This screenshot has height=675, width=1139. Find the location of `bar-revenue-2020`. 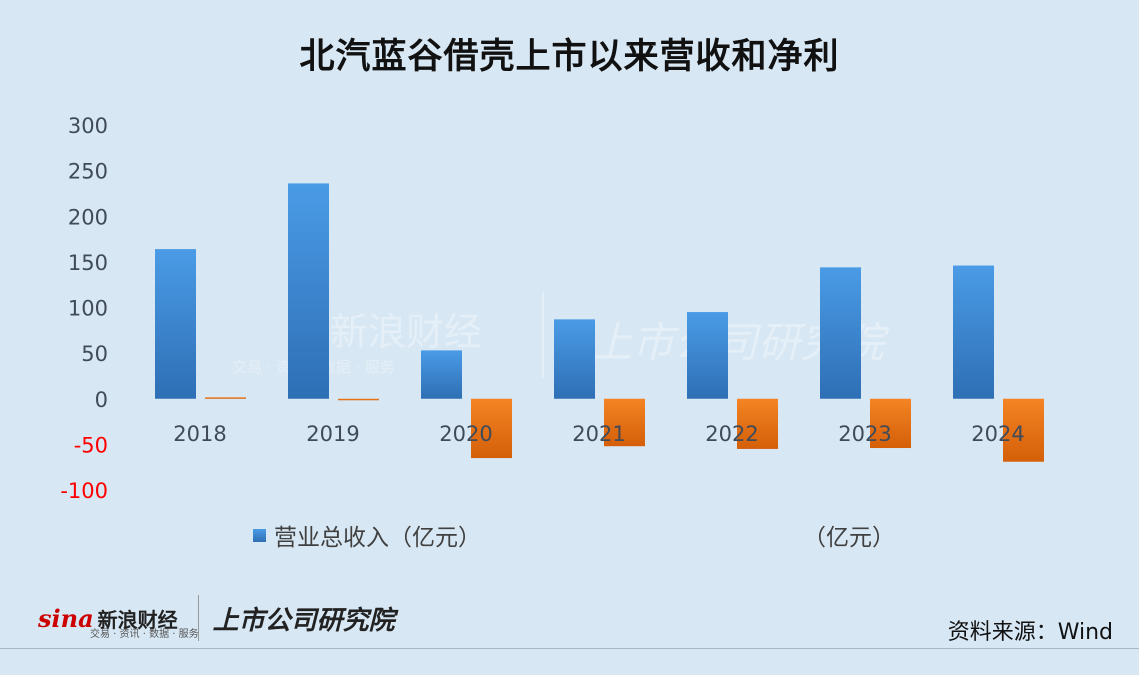

bar-revenue-2020 is located at coordinates (441, 374).